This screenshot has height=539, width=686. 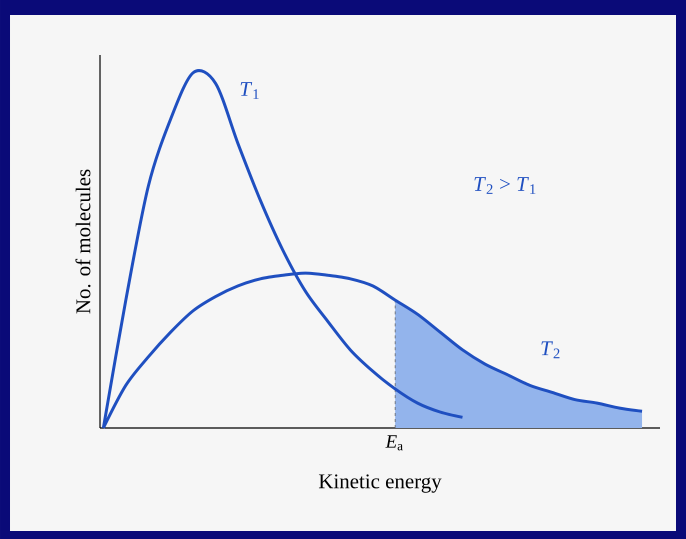 What do you see at coordinates (394, 442) in the screenshot?
I see `text: E$_{a}$` at bounding box center [394, 442].